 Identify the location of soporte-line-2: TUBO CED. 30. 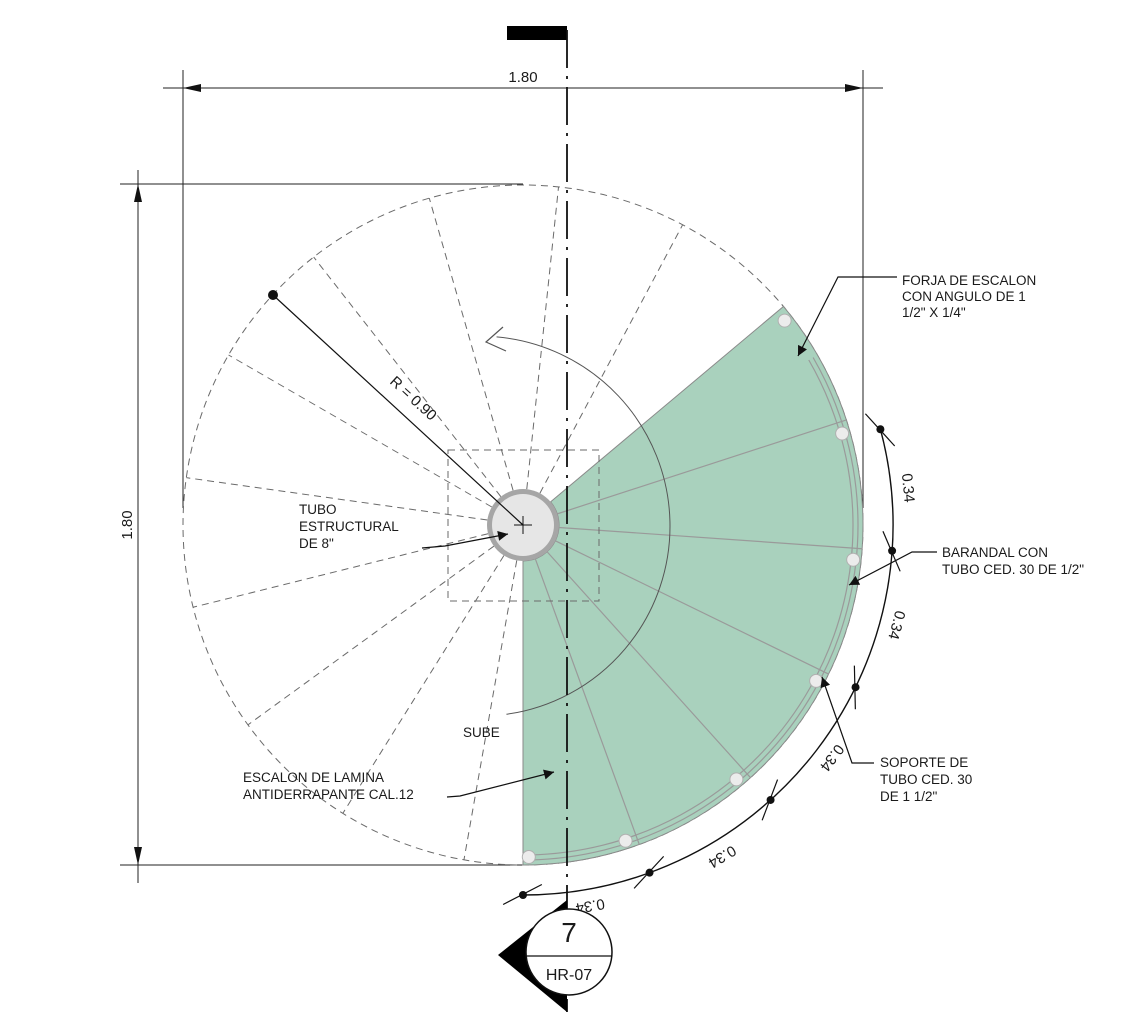
(926, 779).